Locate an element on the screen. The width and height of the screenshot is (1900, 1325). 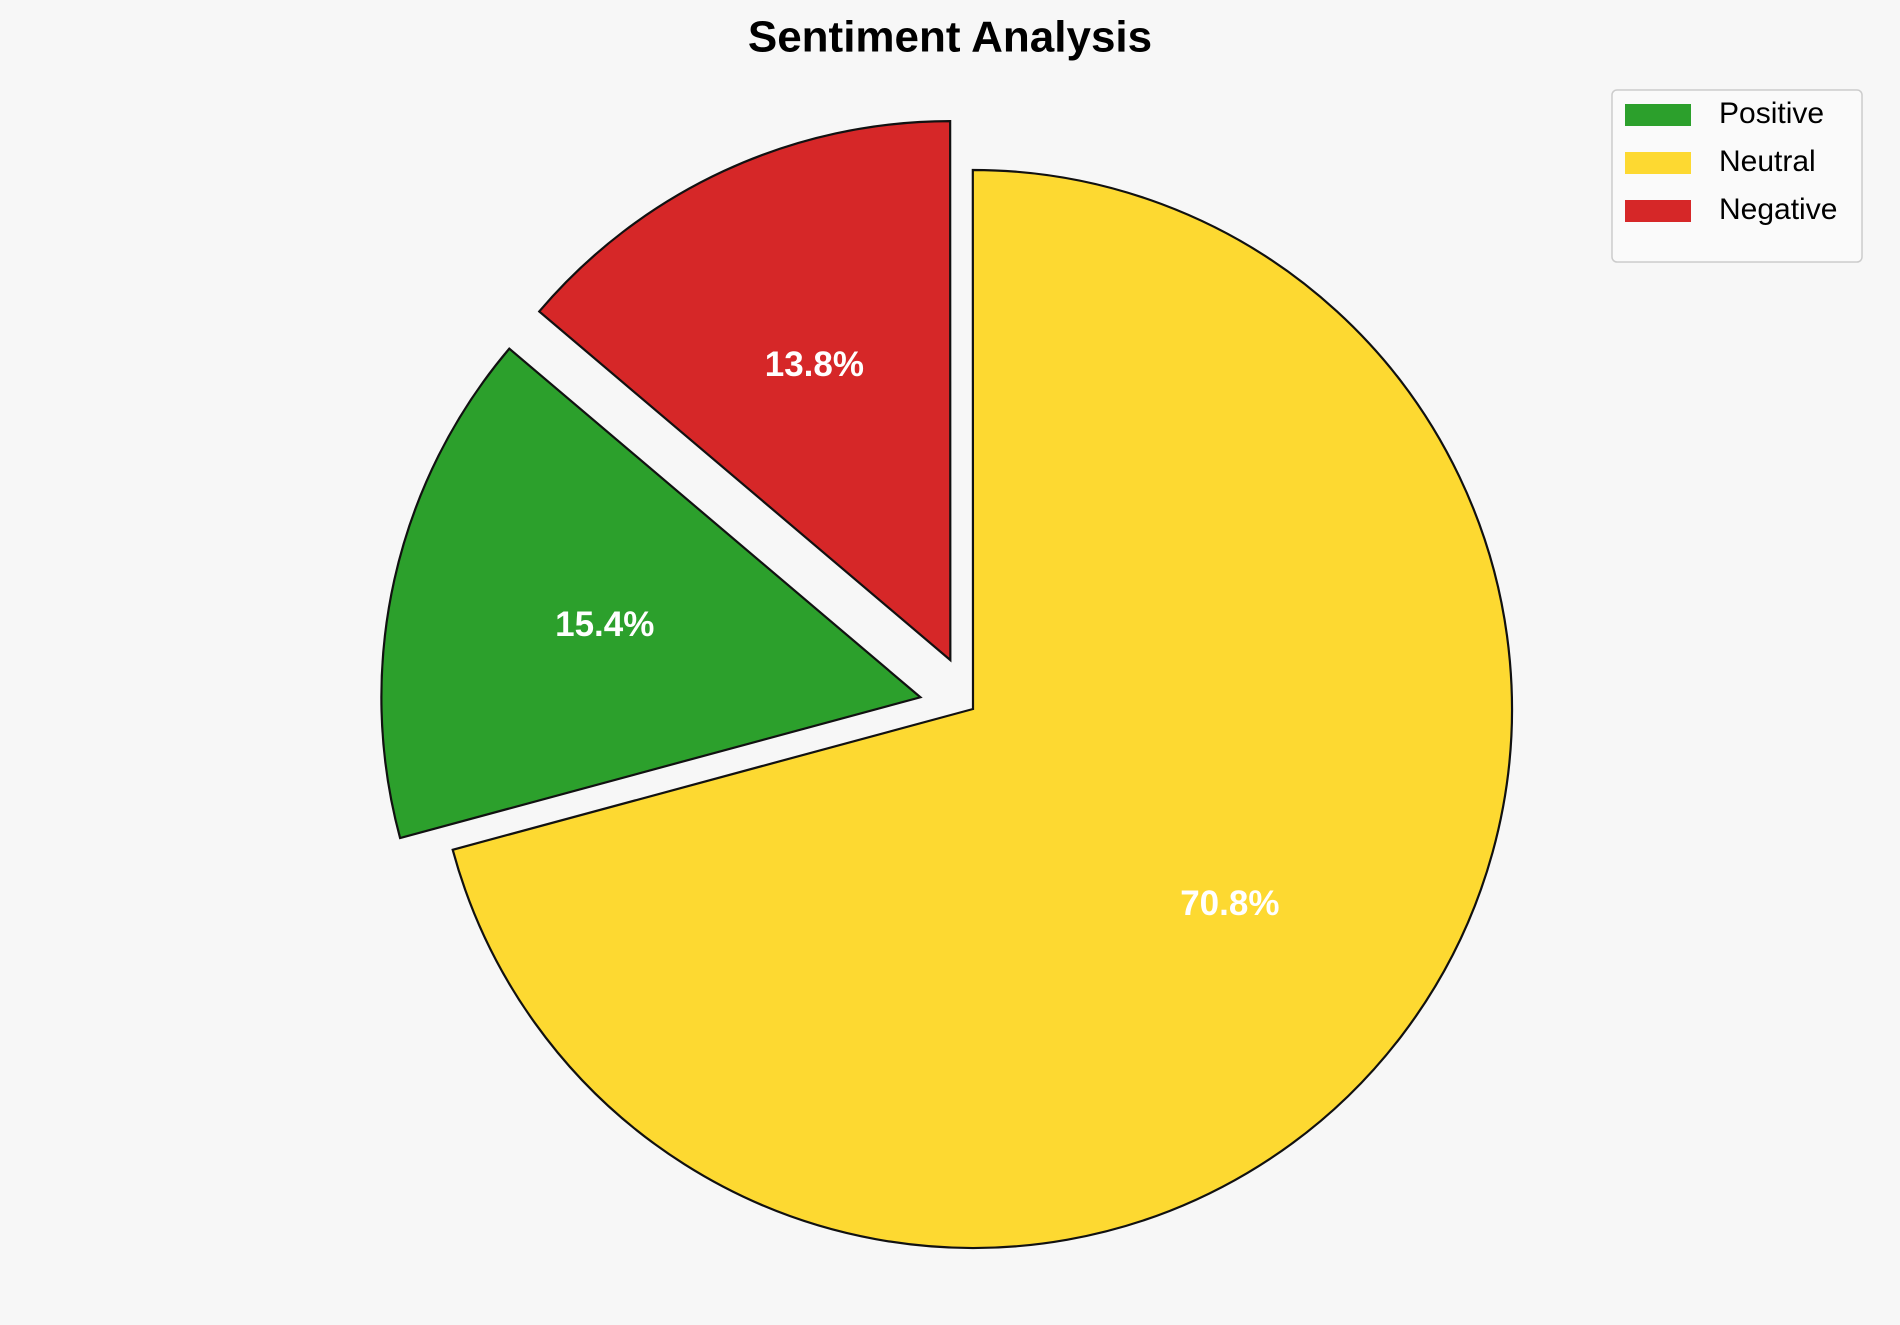
slice-label: 15.4% is located at coordinates (604, 624).